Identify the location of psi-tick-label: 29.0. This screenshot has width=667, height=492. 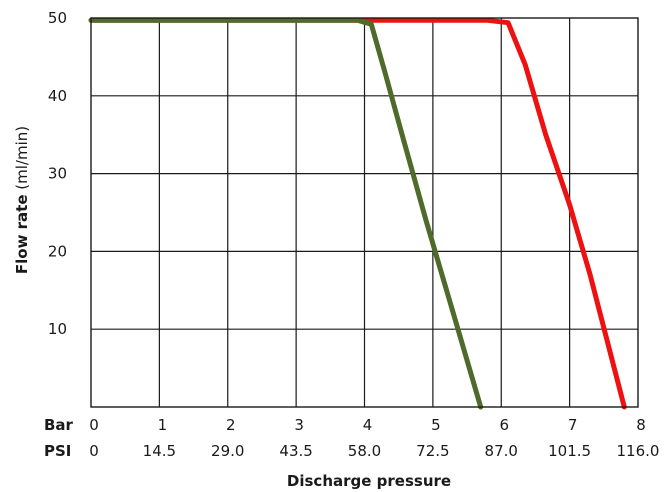
(227, 451).